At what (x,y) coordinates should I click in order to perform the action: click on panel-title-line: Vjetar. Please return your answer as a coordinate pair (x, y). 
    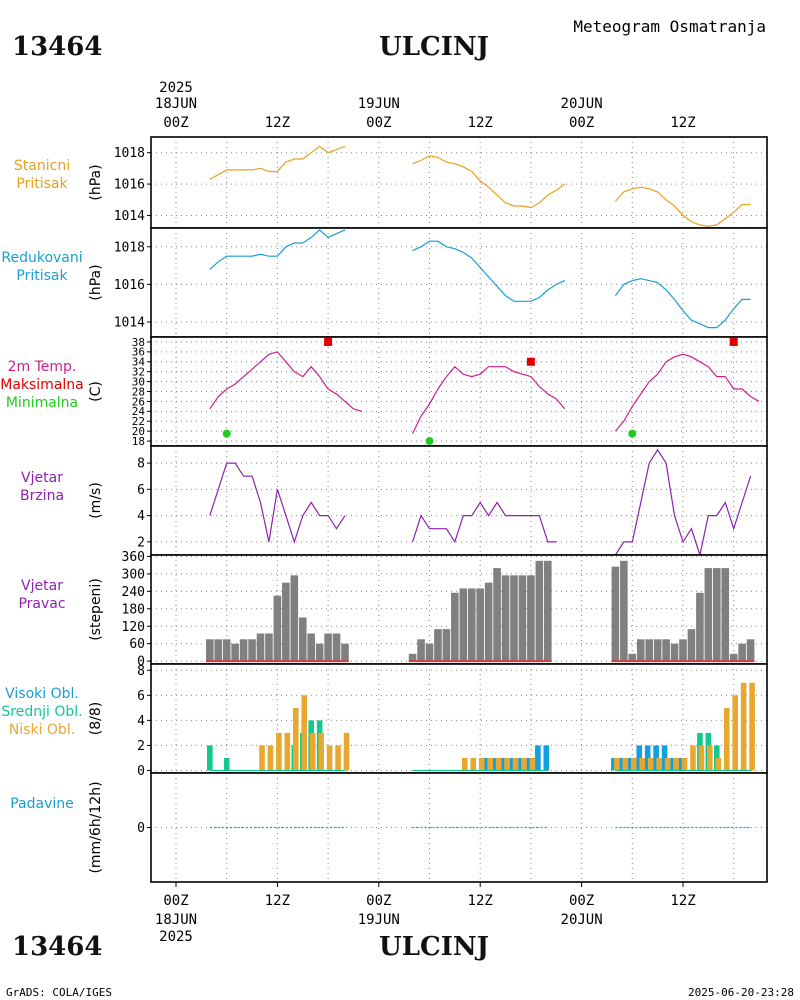
    Looking at the image, I should click on (42, 586).